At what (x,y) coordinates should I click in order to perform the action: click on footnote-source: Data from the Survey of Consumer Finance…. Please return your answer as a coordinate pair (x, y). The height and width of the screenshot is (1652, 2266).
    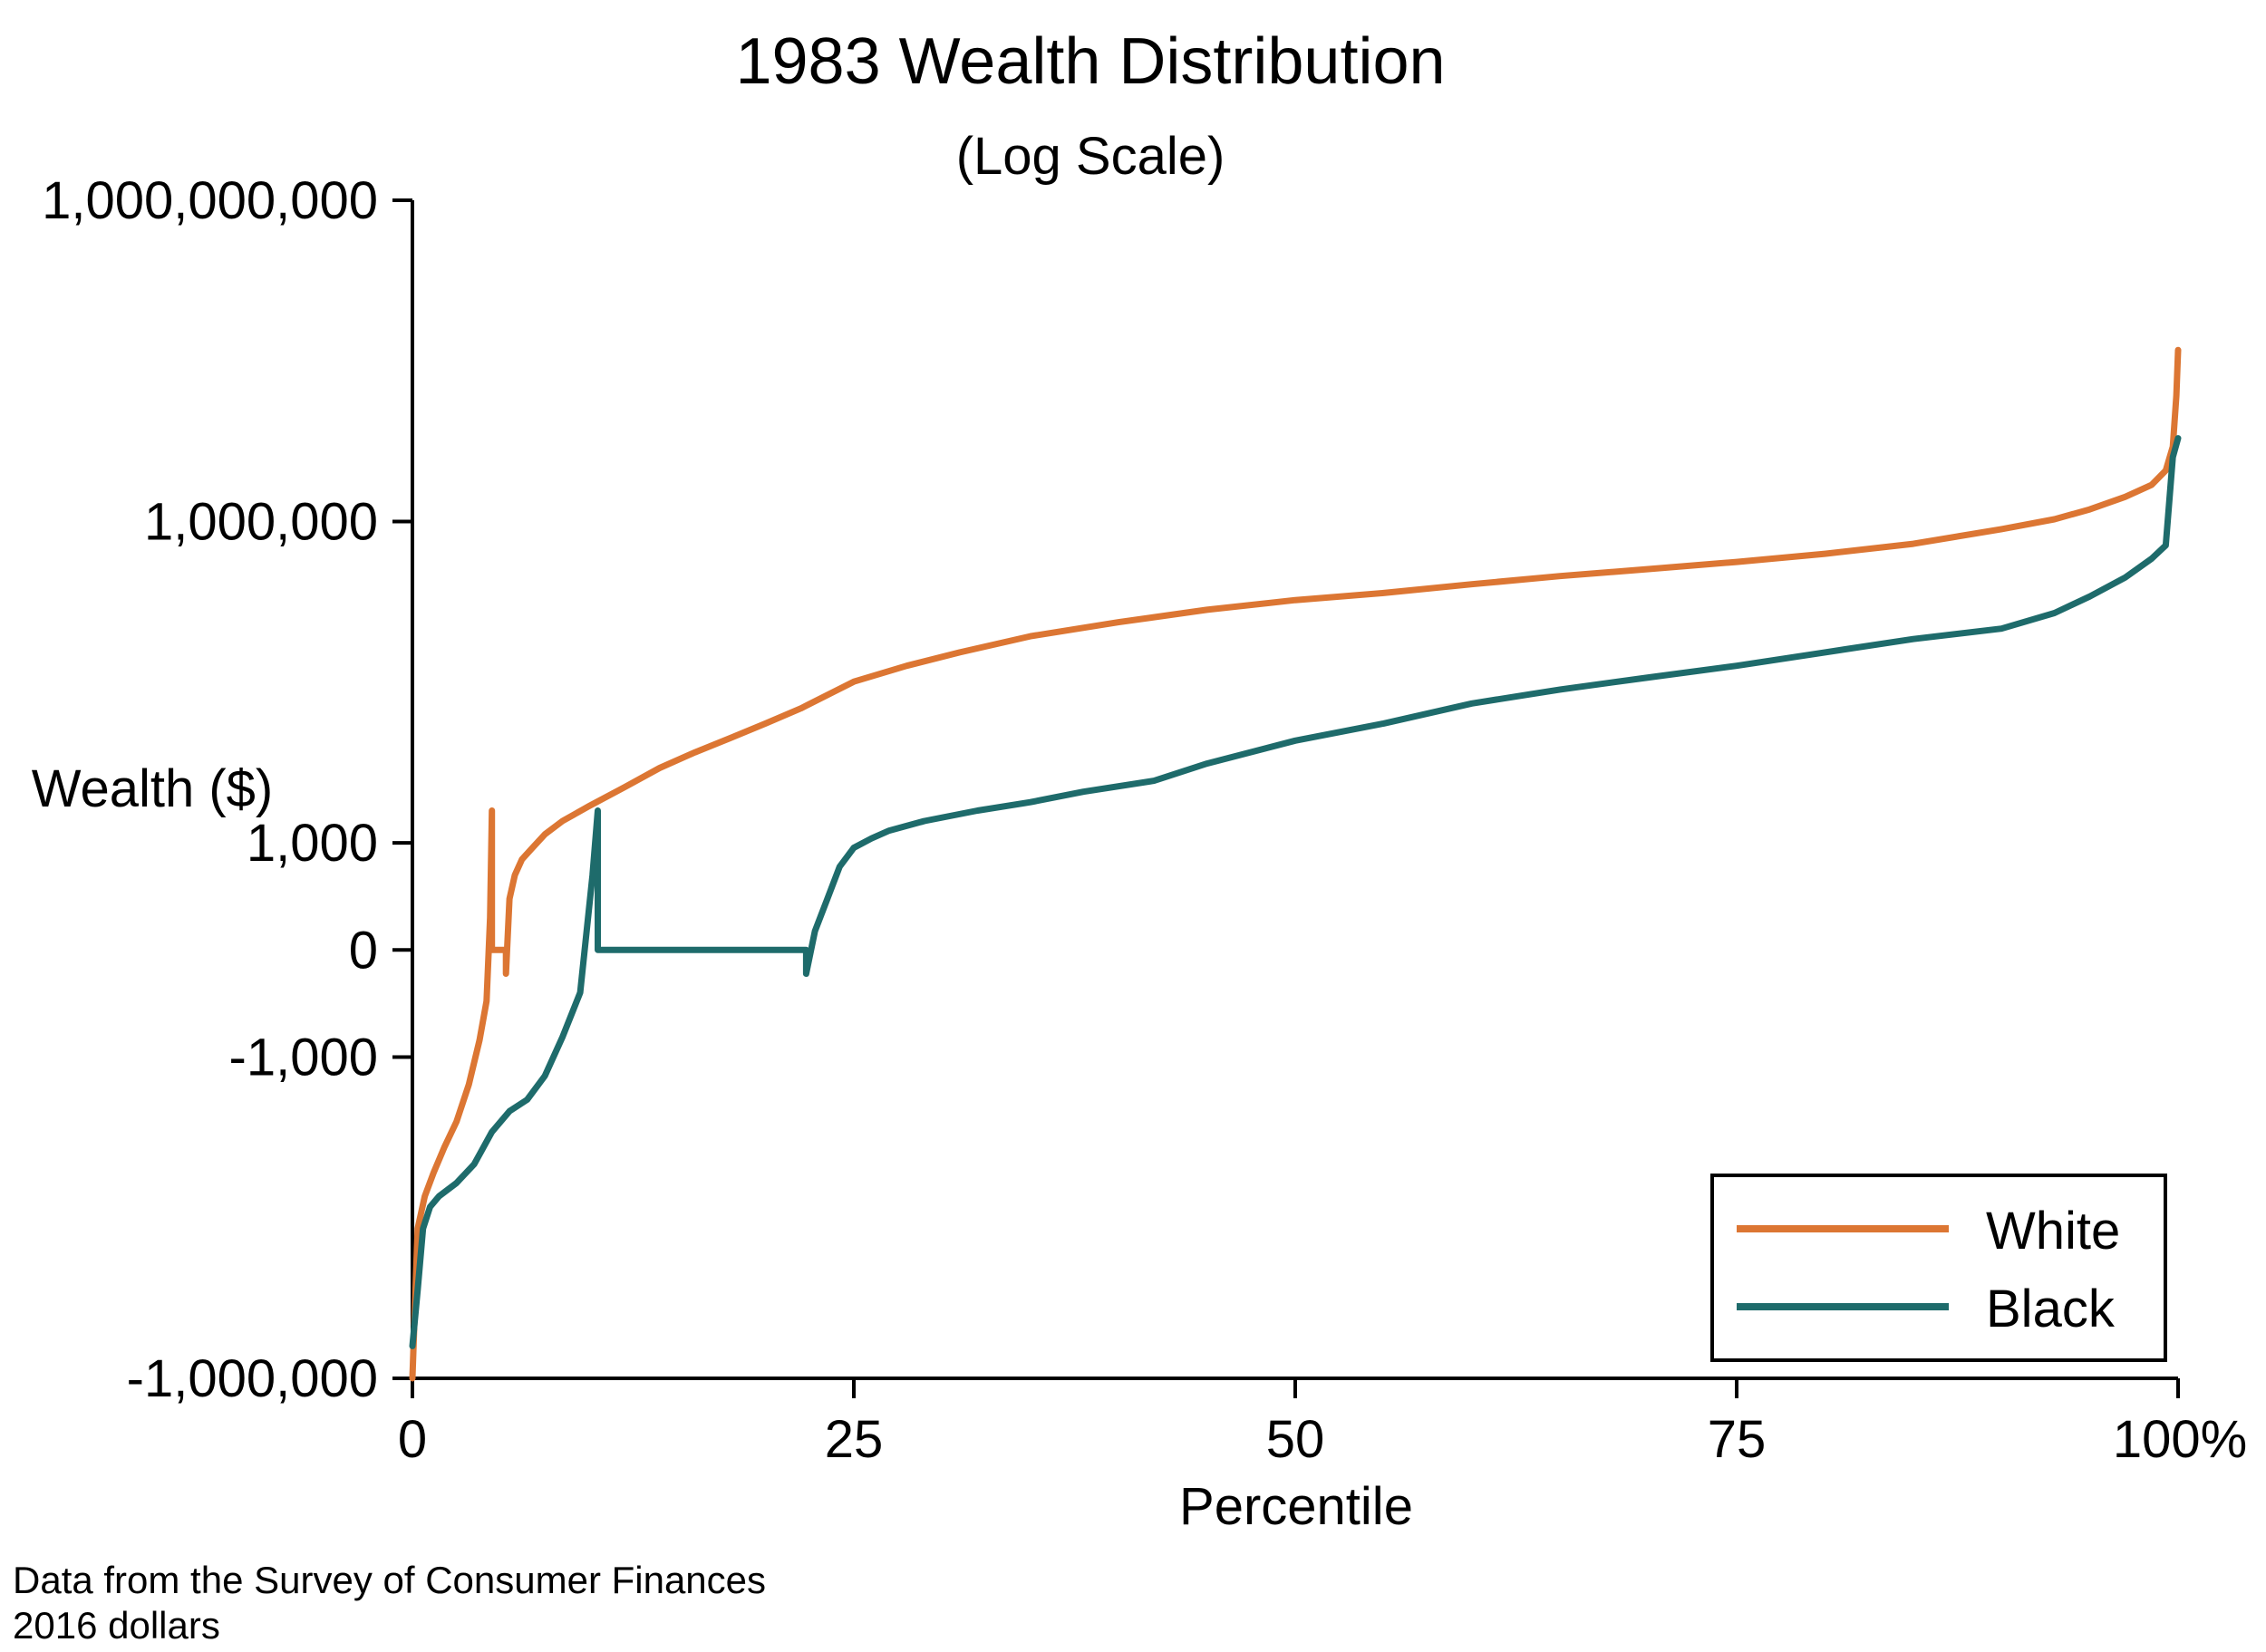
    Looking at the image, I should click on (389, 1580).